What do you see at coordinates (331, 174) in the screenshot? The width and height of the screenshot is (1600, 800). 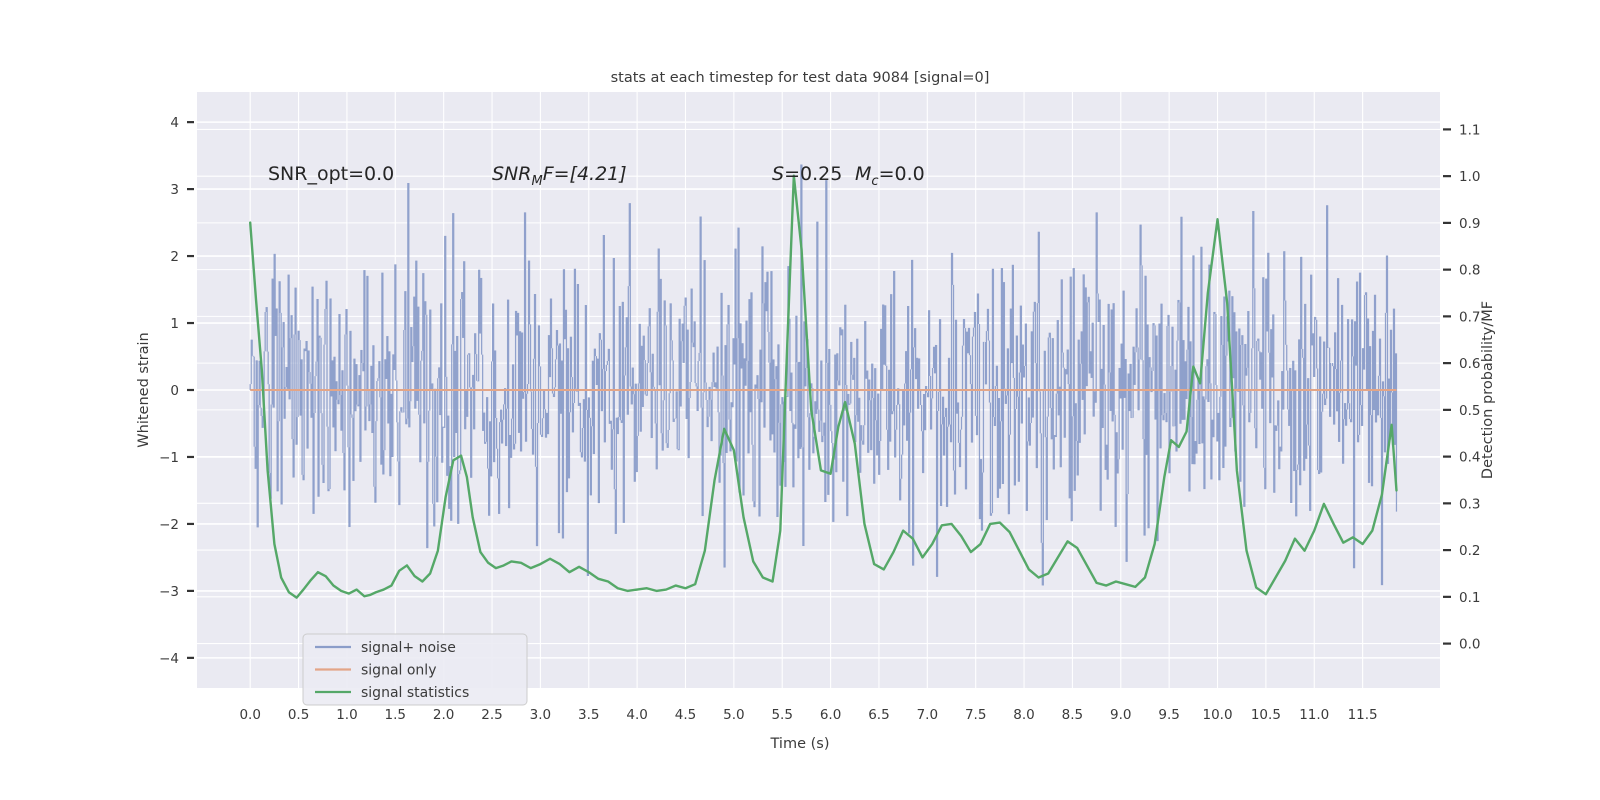 I see `annotation-snr-opt: SNR_opt=0.0` at bounding box center [331, 174].